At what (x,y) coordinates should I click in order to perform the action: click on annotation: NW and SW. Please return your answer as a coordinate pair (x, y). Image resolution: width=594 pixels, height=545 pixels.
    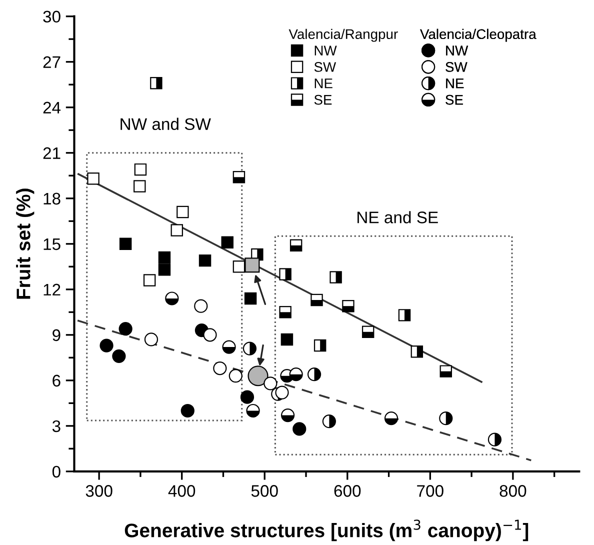
    Looking at the image, I should click on (165, 124).